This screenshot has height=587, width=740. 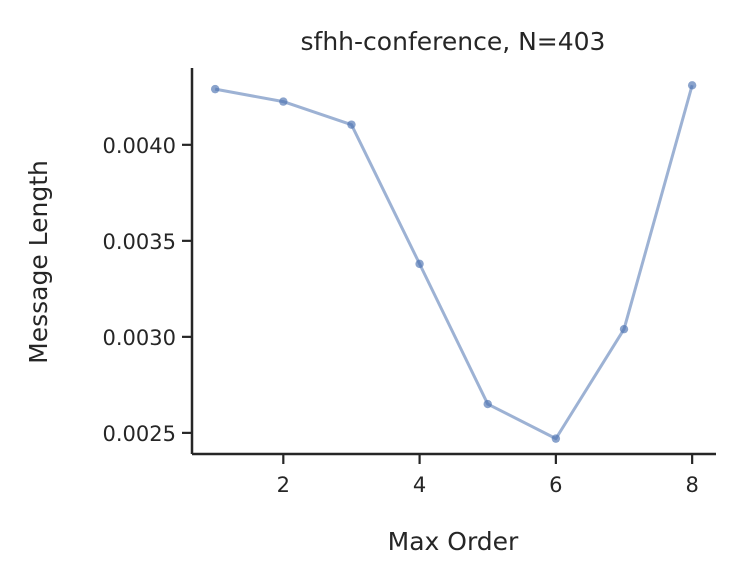 What do you see at coordinates (139, 146) in the screenshot?
I see `y-tick-label: 0.0040` at bounding box center [139, 146].